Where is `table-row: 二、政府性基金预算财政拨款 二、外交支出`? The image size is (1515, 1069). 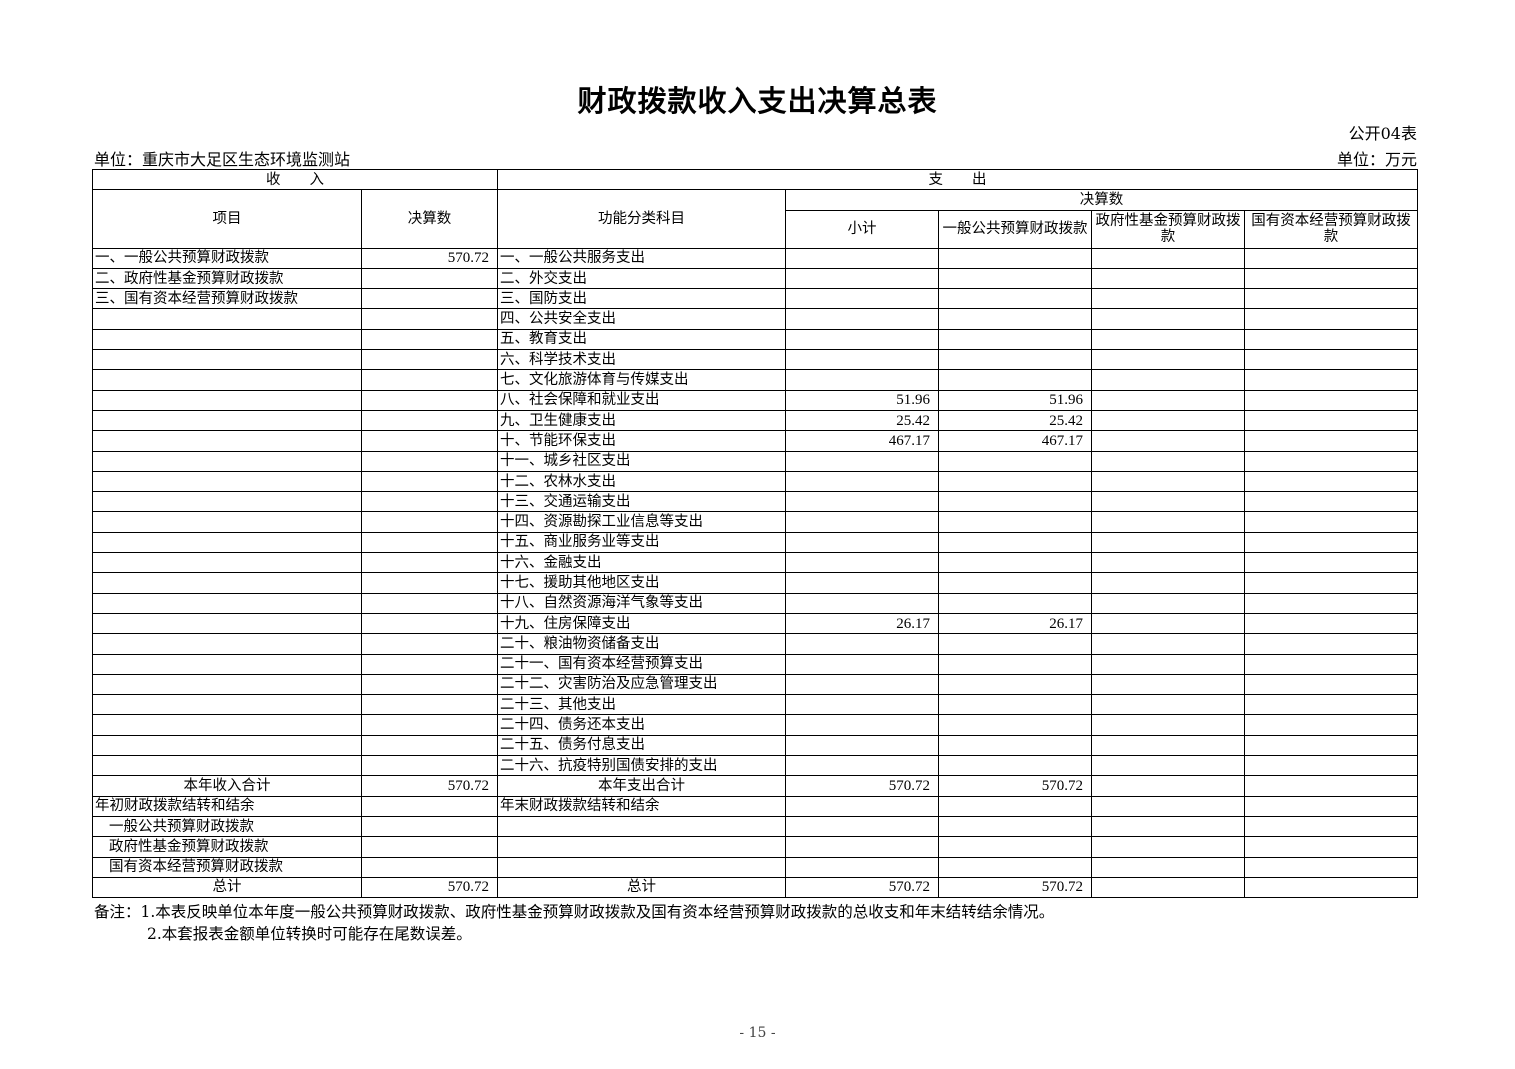 table-row: 二、政府性基金预算财政拨款 二、外交支出 is located at coordinates (755, 278).